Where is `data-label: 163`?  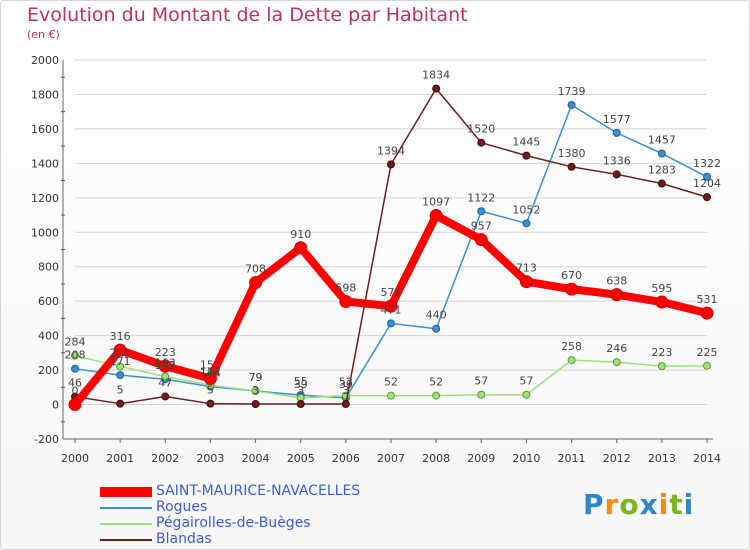 data-label: 163 is located at coordinates (165, 362).